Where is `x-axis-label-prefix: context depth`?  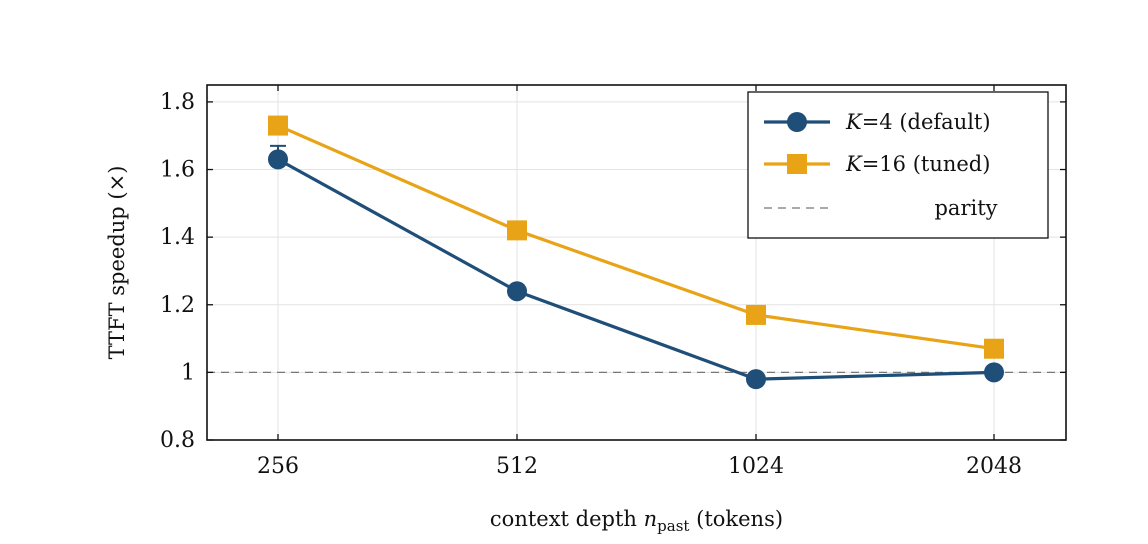 x-axis-label-prefix: context depth is located at coordinates (567, 519).